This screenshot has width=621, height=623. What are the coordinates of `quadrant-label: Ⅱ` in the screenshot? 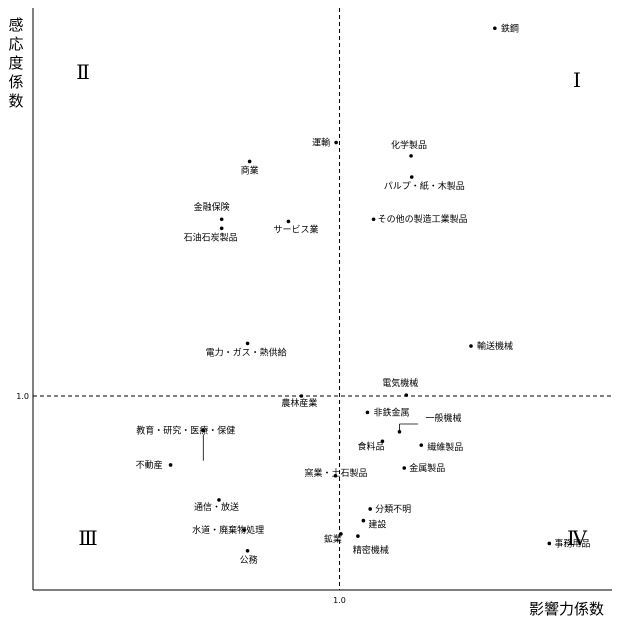 It's located at (83, 72).